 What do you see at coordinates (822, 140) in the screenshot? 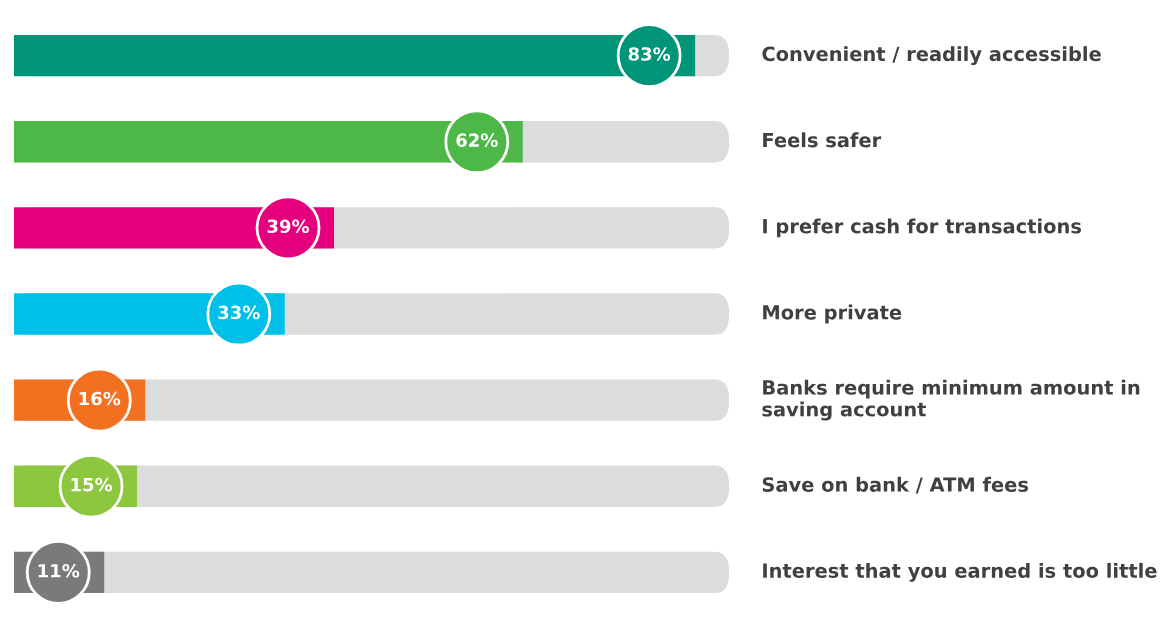
I see `y-tick-label: Feels safer` at bounding box center [822, 140].